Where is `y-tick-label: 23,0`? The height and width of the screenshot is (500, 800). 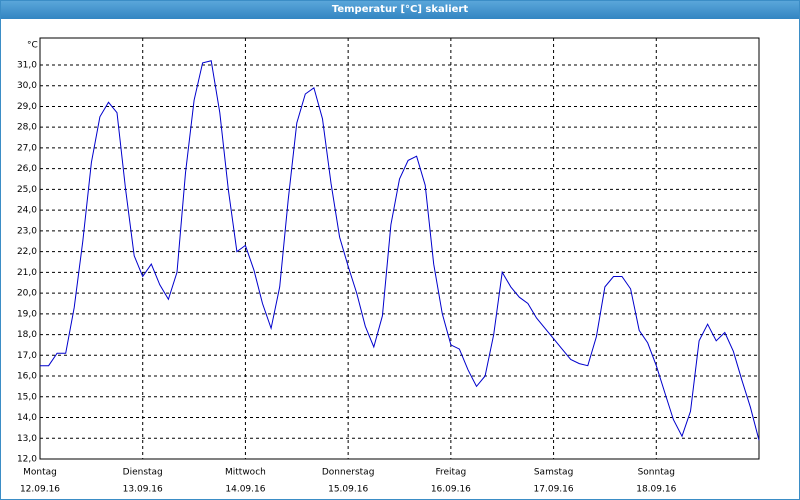
y-tick-label: 23,0 is located at coordinates (27, 231).